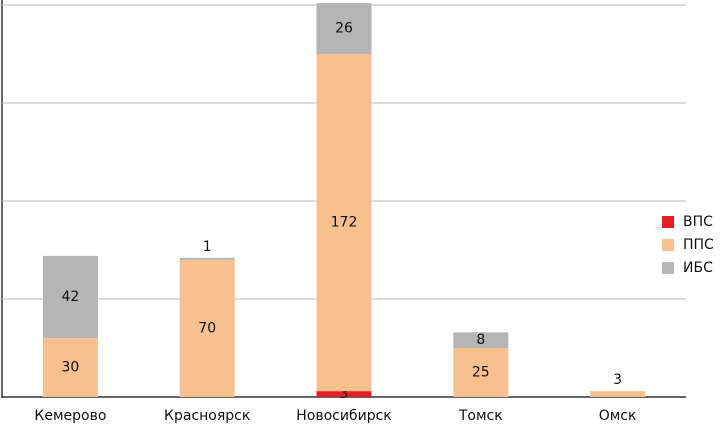  I want to click on value-label: 42, so click(70, 297).